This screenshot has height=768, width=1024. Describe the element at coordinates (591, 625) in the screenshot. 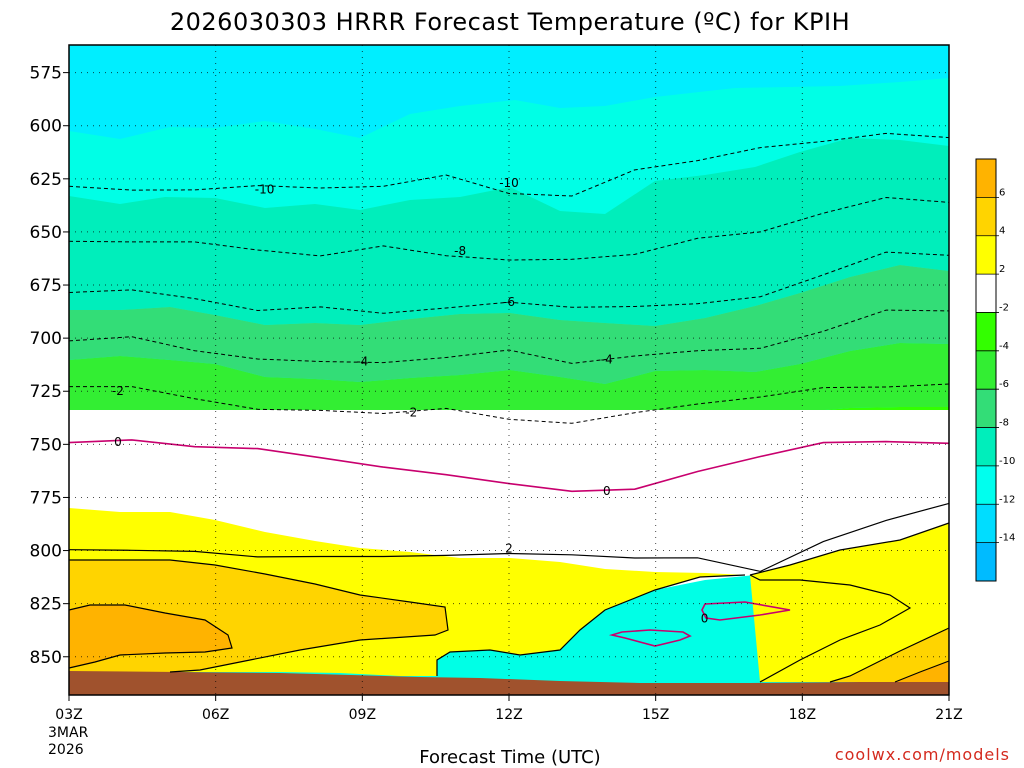

I see `contour-lobe-outline` at that location.